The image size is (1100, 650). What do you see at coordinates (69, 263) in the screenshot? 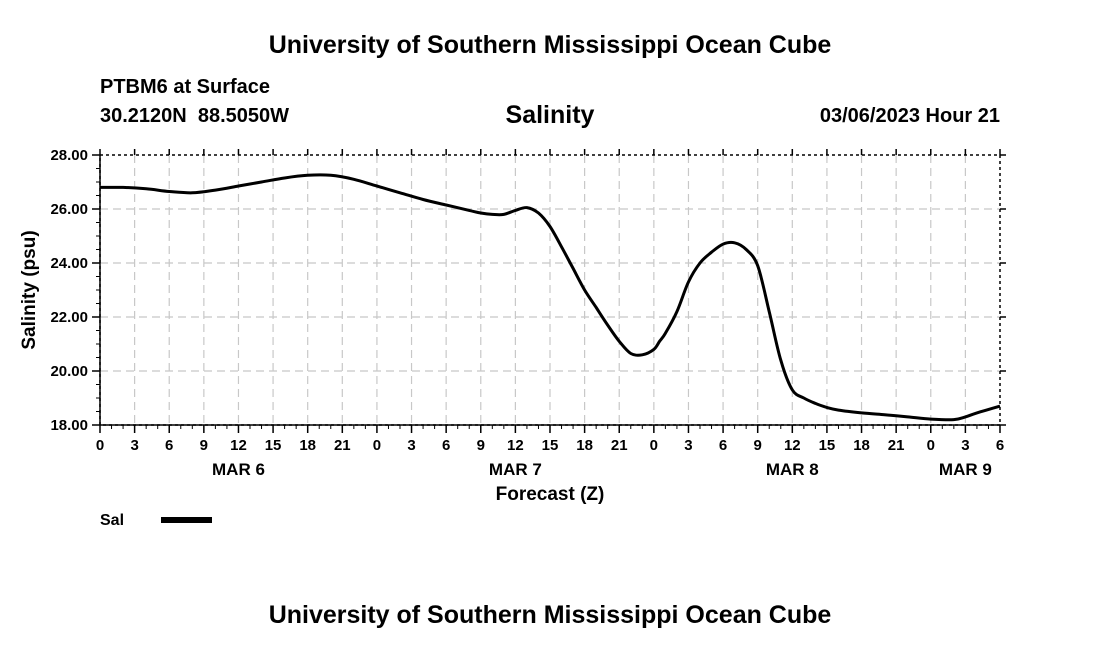
I see `y-tick-label: 24.00` at bounding box center [69, 263].